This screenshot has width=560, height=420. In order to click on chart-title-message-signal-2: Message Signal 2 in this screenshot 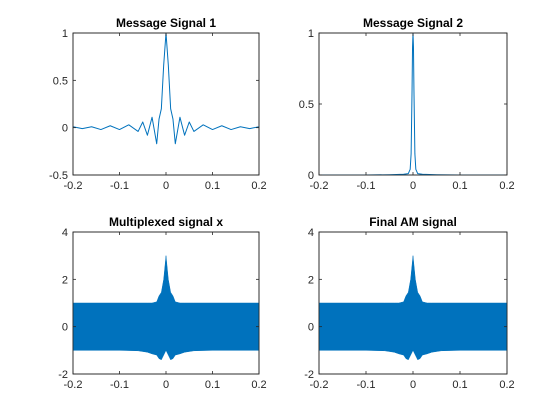, I will do `click(413, 23)`.